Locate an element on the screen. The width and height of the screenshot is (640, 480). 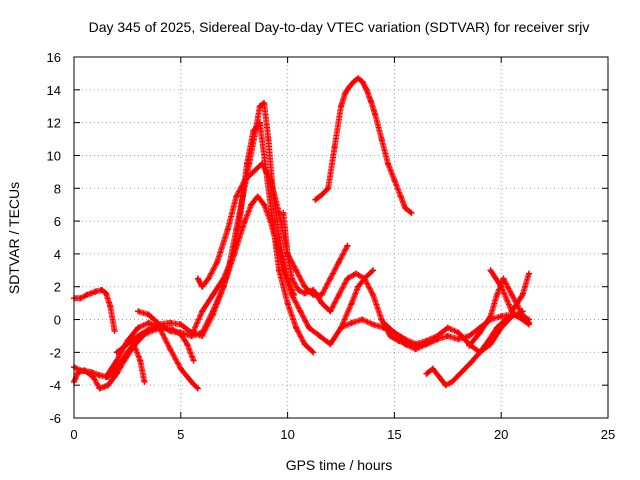
x-tick-label: 5 is located at coordinates (180, 434).